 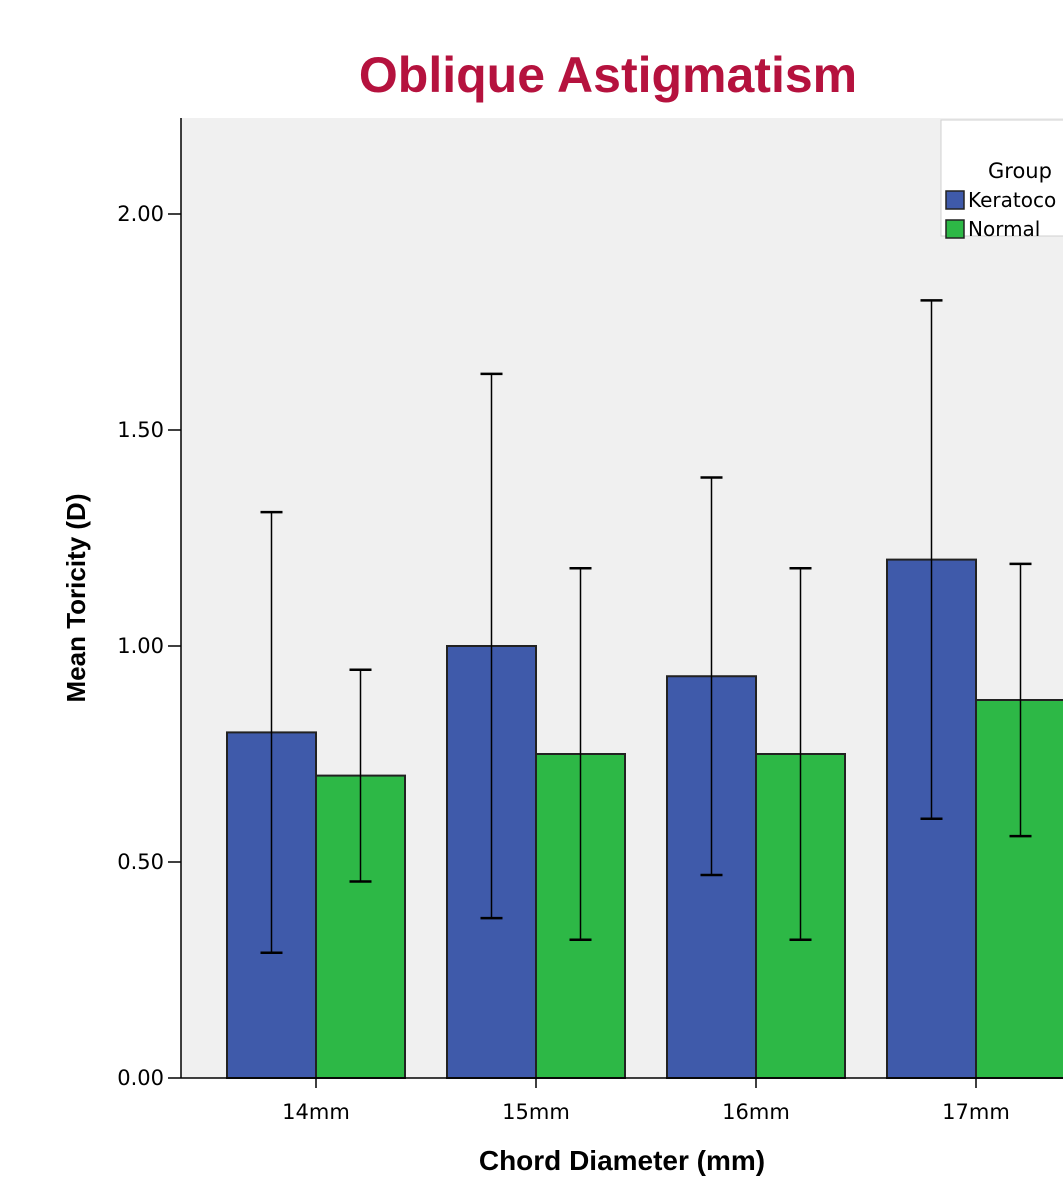 What do you see at coordinates (646, 1101) in the screenshot?
I see `x-axis-ticks: 14mm 15mm 16mm 17mm` at bounding box center [646, 1101].